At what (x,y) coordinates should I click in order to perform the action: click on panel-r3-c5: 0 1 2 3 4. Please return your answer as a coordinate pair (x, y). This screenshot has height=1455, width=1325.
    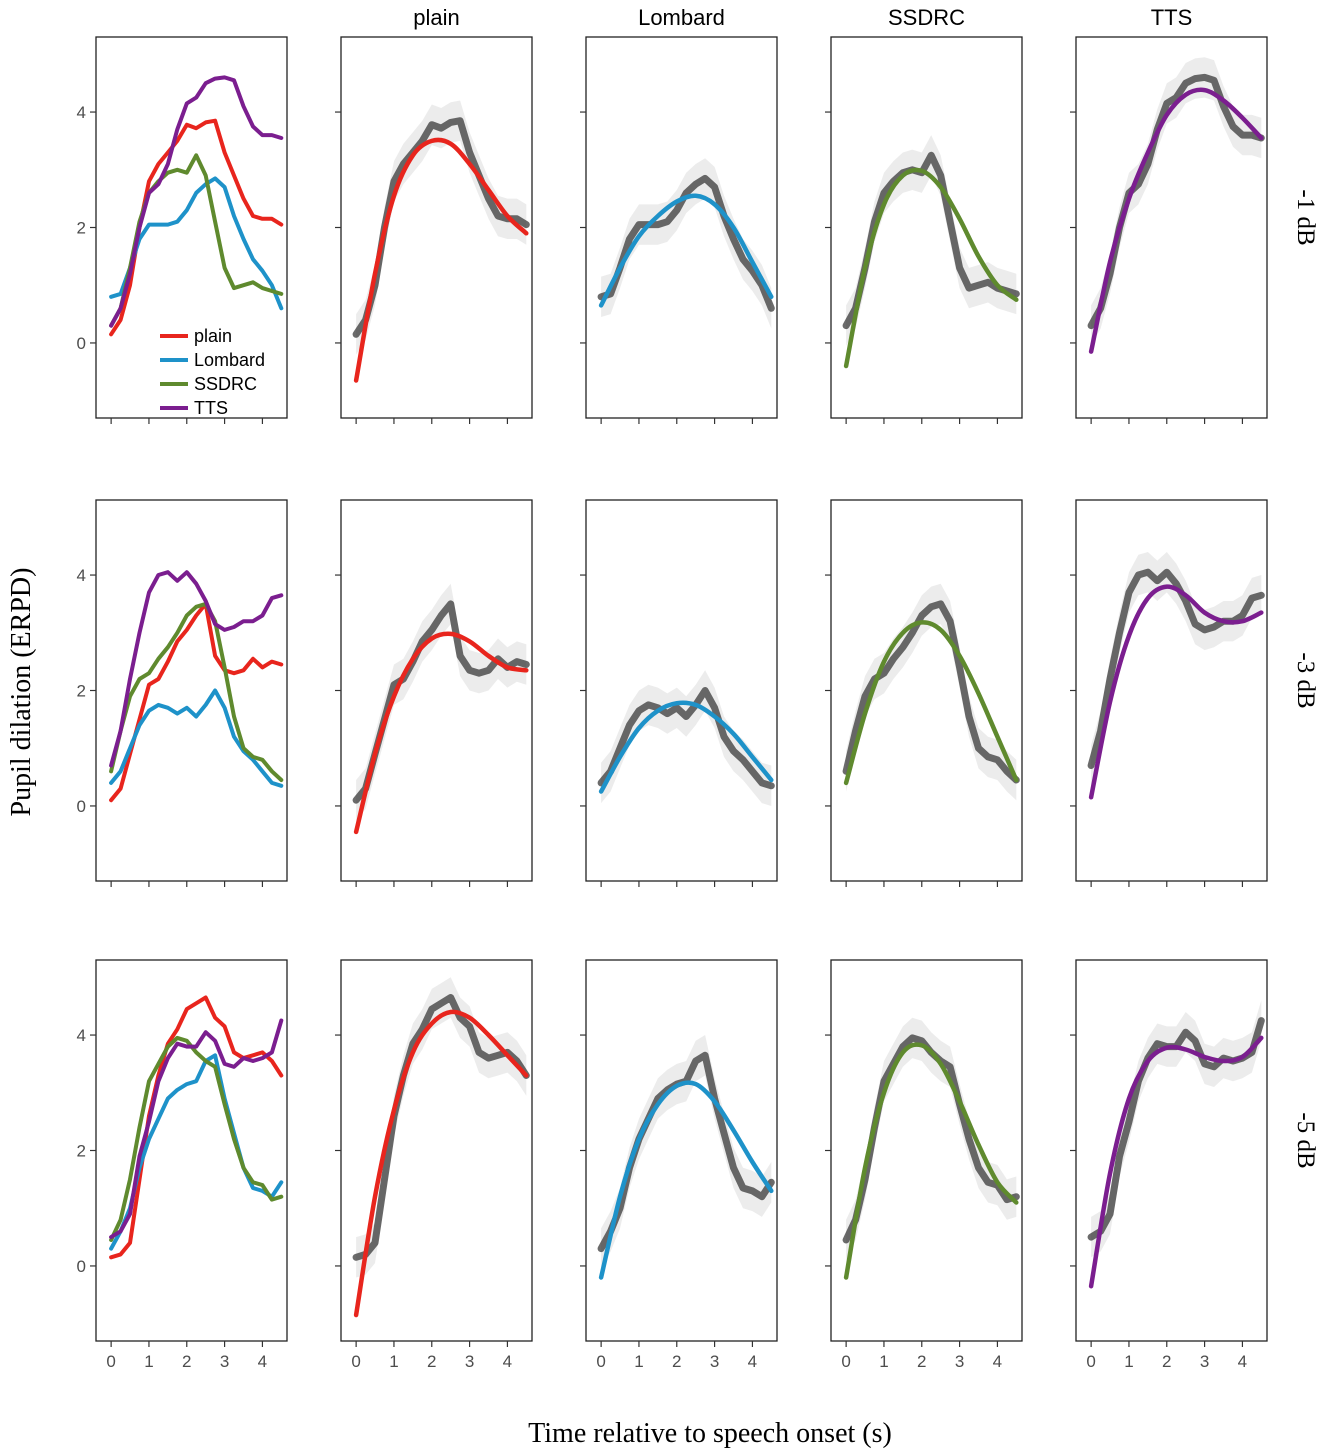
    Looking at the image, I should click on (1169, 1165).